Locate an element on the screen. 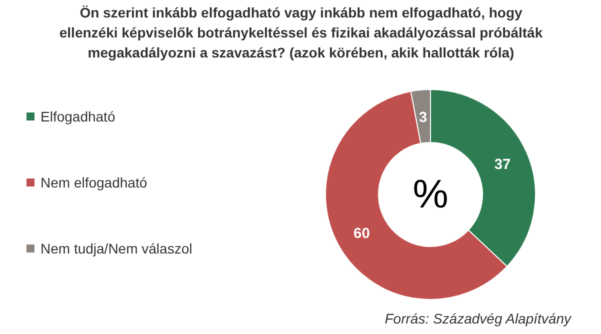 The height and width of the screenshot is (334, 601). text: Forrás: Századvég Alapítvány is located at coordinates (478, 318).